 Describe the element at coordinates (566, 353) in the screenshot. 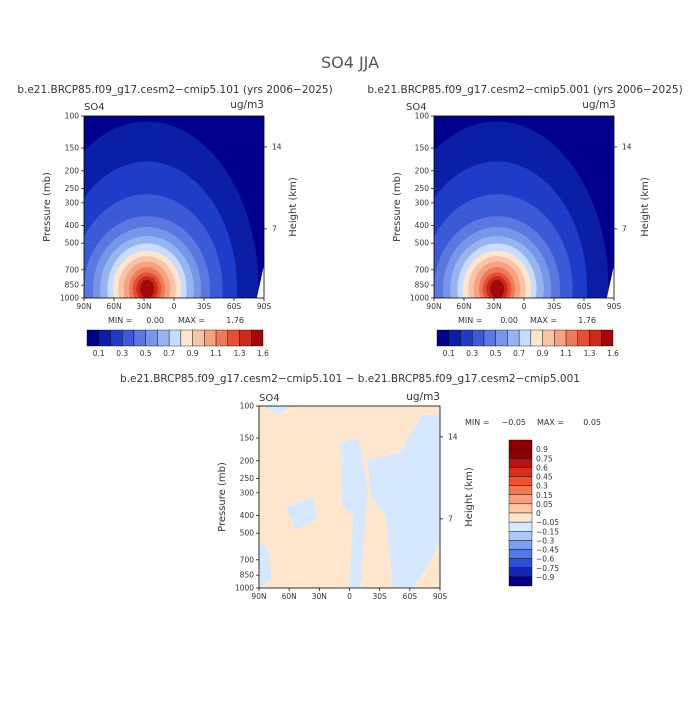

I see `colorbar-label: 1.1` at that location.